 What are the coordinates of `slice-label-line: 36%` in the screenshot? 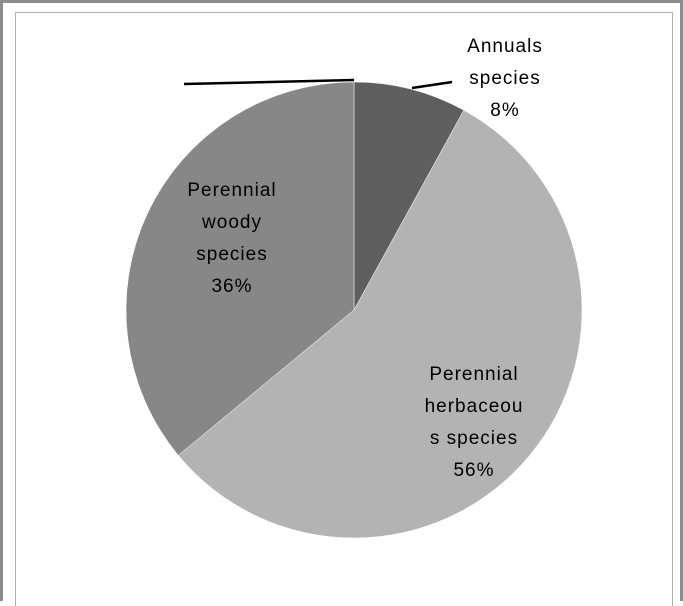 It's located at (231, 286).